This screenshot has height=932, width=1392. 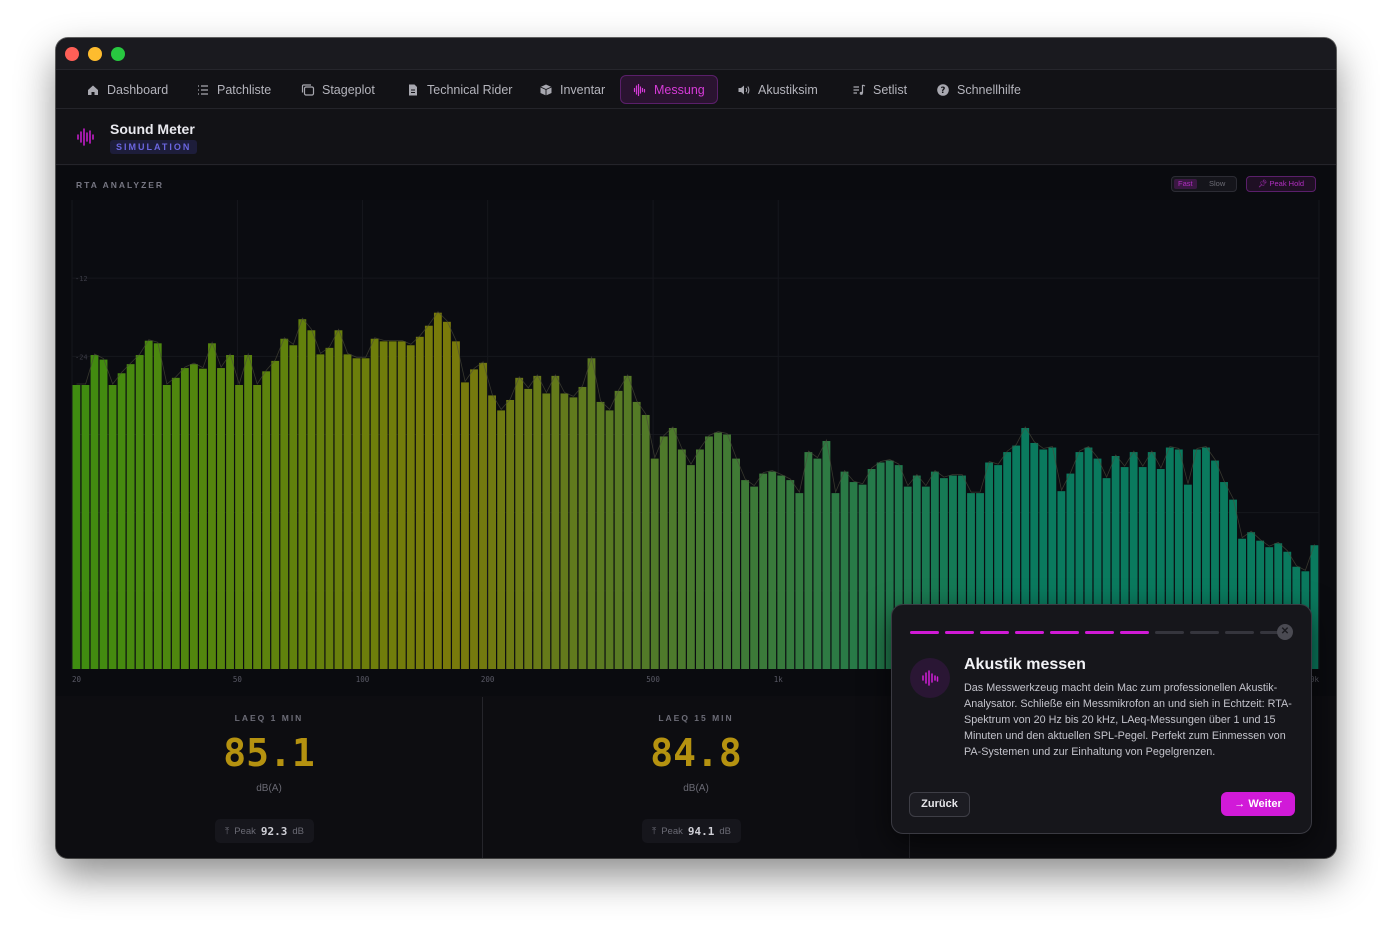 What do you see at coordinates (93, 90) in the screenshot?
I see `home-icon` at bounding box center [93, 90].